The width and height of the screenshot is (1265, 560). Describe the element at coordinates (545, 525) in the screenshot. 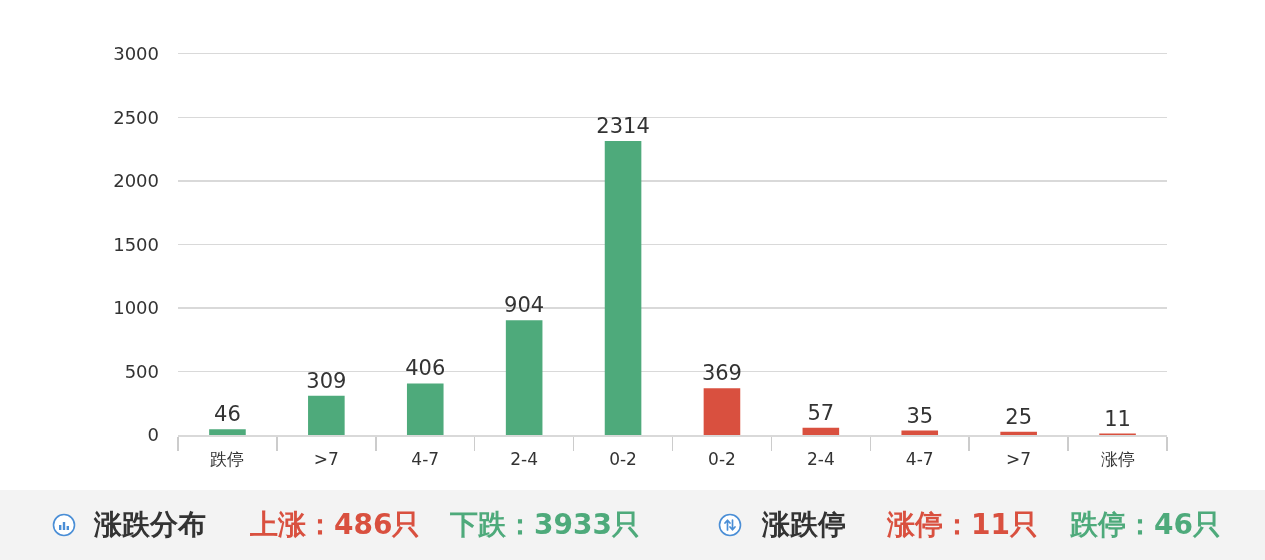

I see `text: 下跌：3933只` at that location.